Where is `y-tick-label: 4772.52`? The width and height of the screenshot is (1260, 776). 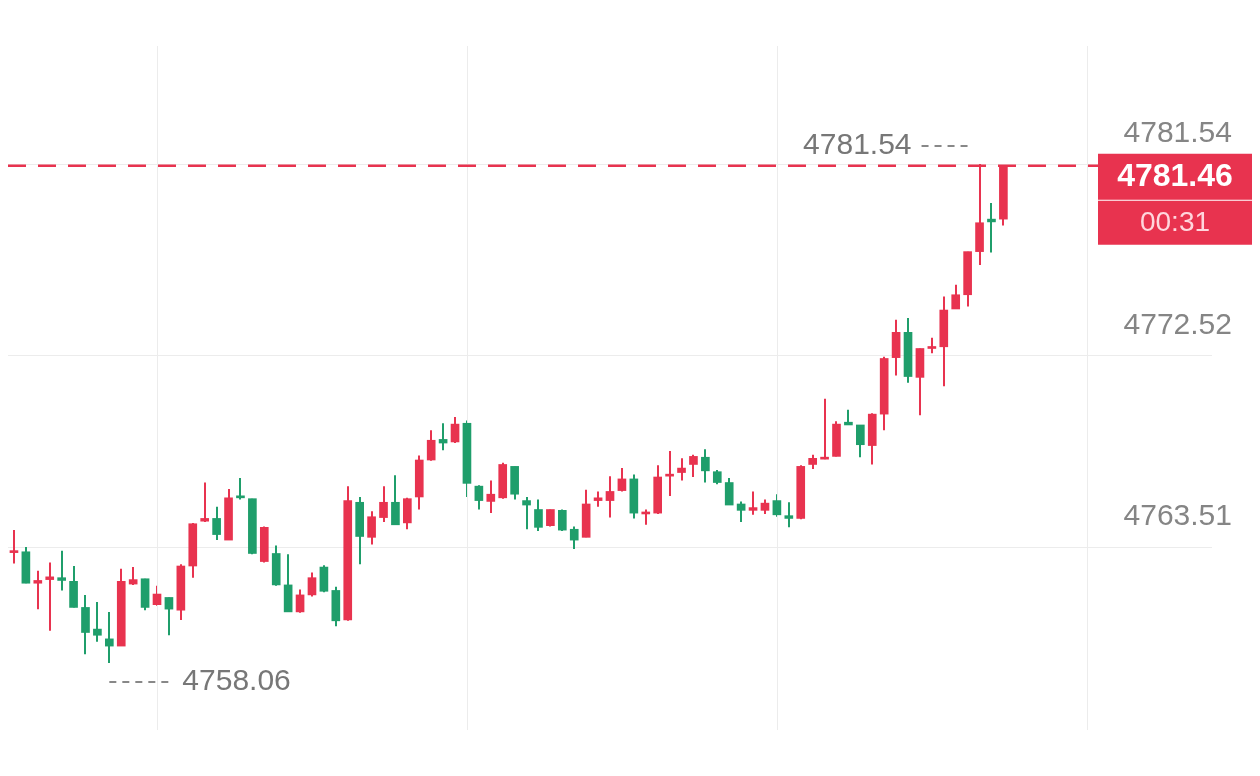
y-tick-label: 4772.52 is located at coordinates (1177, 323).